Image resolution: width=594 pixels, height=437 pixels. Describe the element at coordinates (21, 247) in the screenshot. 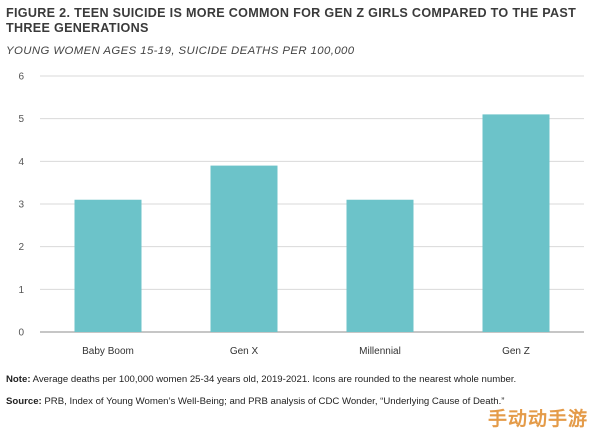

I see `y-tick-label: 2` at that location.